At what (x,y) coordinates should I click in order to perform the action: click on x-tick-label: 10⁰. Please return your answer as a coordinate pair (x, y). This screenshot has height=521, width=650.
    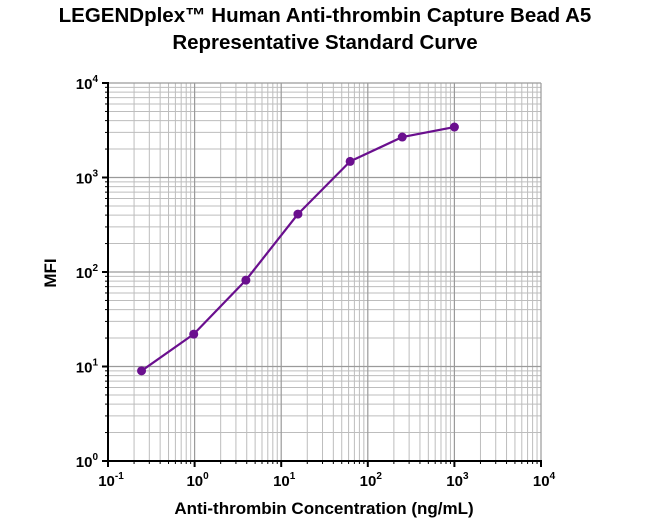
    Looking at the image, I should click on (197, 480).